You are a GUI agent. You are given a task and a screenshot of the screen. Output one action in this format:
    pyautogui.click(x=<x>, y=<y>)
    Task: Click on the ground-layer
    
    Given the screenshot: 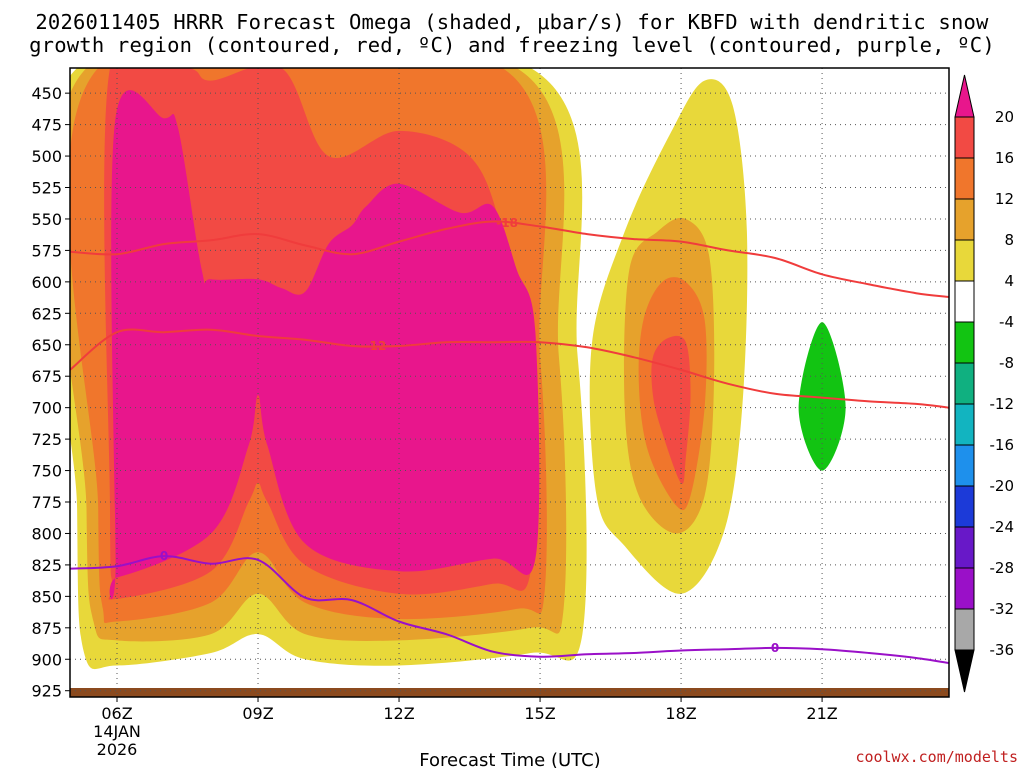 What is the action you would take?
    pyautogui.click(x=509, y=692)
    